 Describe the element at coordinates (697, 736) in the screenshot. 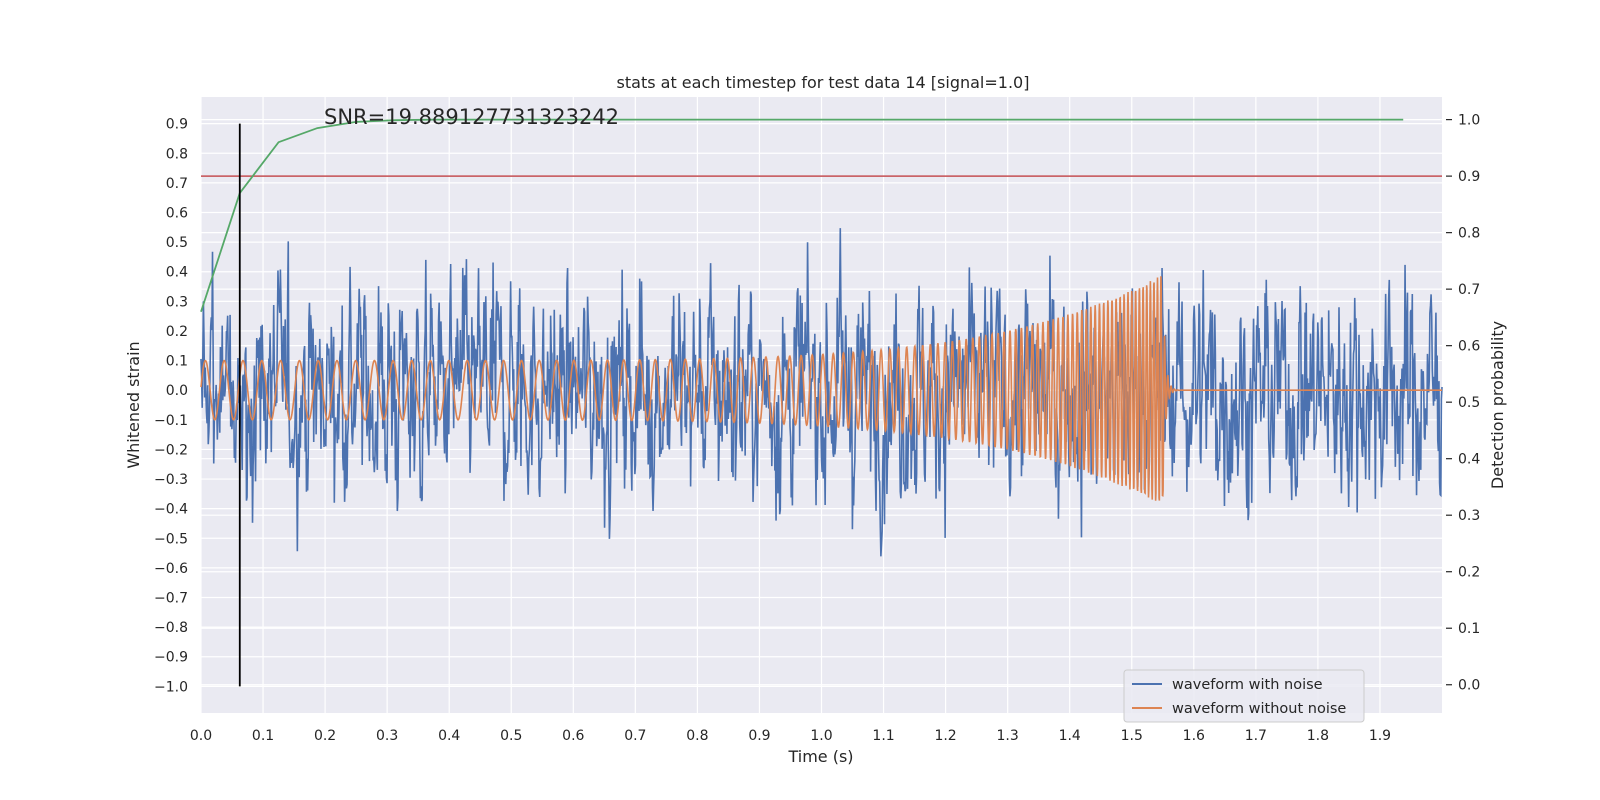

I see `x-tick-label: 0.8` at that location.